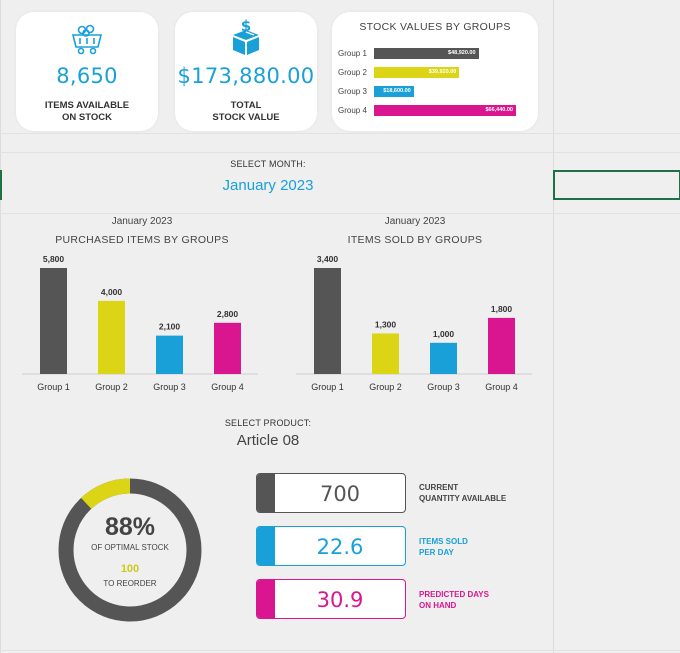 The height and width of the screenshot is (653, 680). I want to click on predicted-days-label-2: ON HAND, so click(438, 605).